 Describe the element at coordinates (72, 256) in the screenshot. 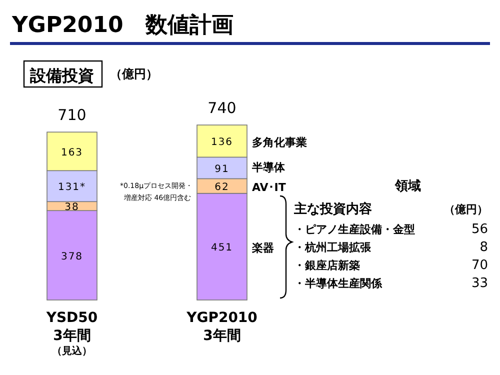

I see `data-label: 378` at that location.